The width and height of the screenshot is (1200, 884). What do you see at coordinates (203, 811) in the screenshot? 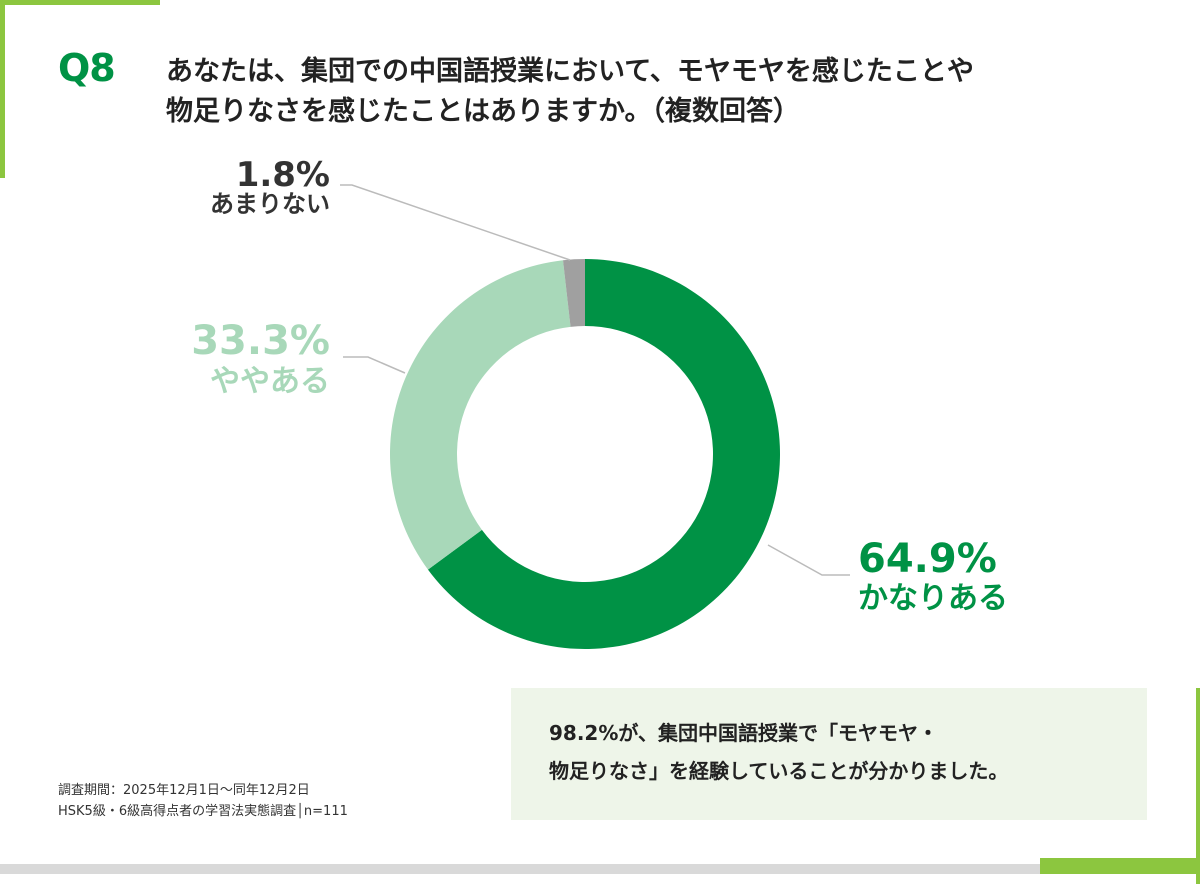
I see `survey-name: HSK5級・6級高得点者の学習法実態調査│n=111` at bounding box center [203, 811].